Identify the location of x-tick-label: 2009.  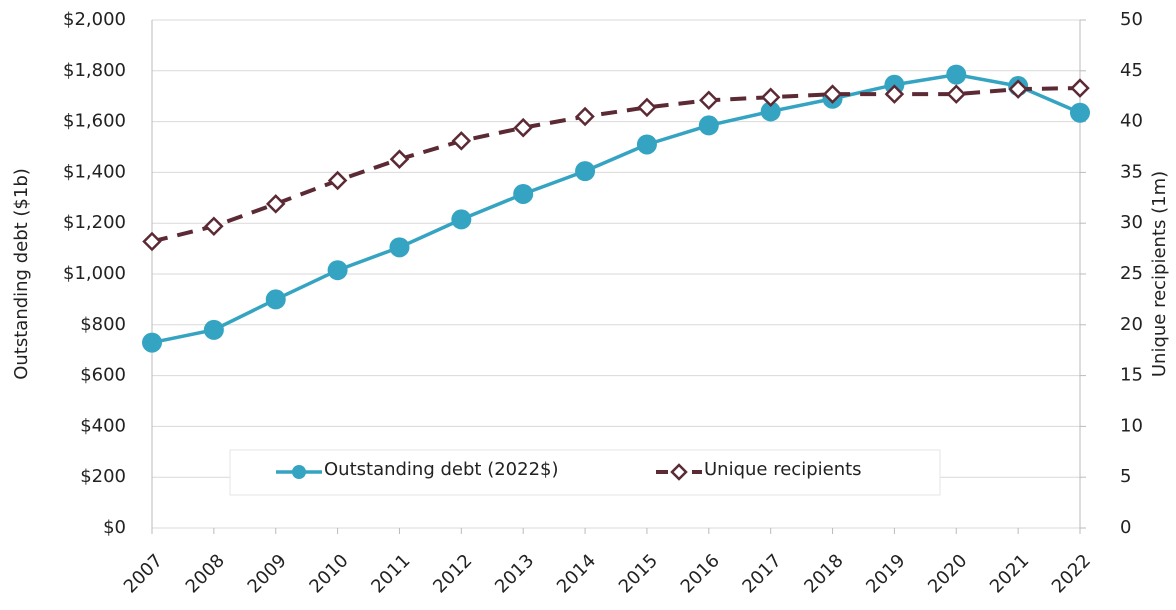
(267, 573).